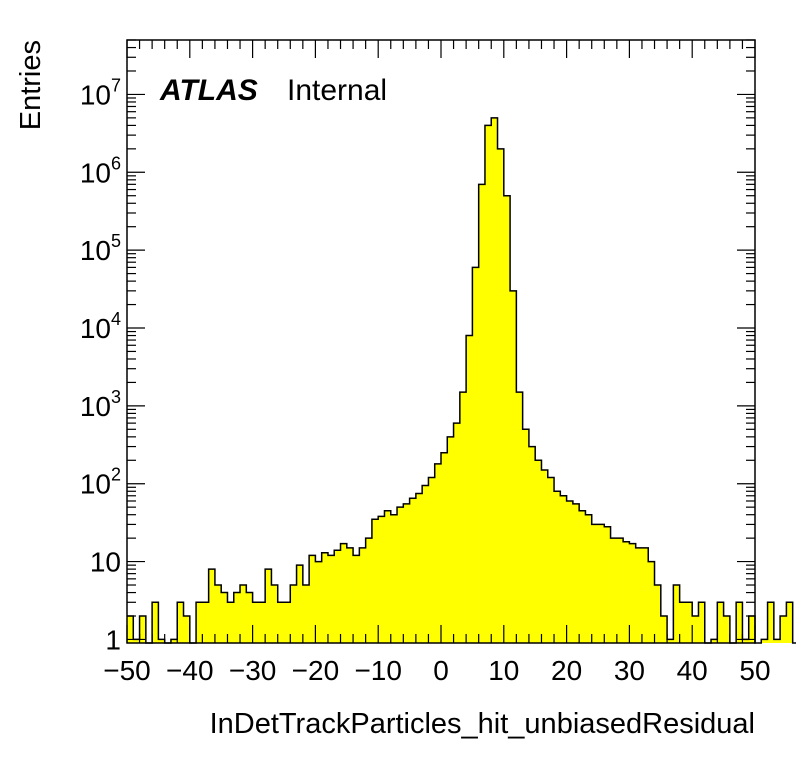 The image size is (796, 772). Describe the element at coordinates (127, 670) in the screenshot. I see `x-tick-label: −50` at that location.